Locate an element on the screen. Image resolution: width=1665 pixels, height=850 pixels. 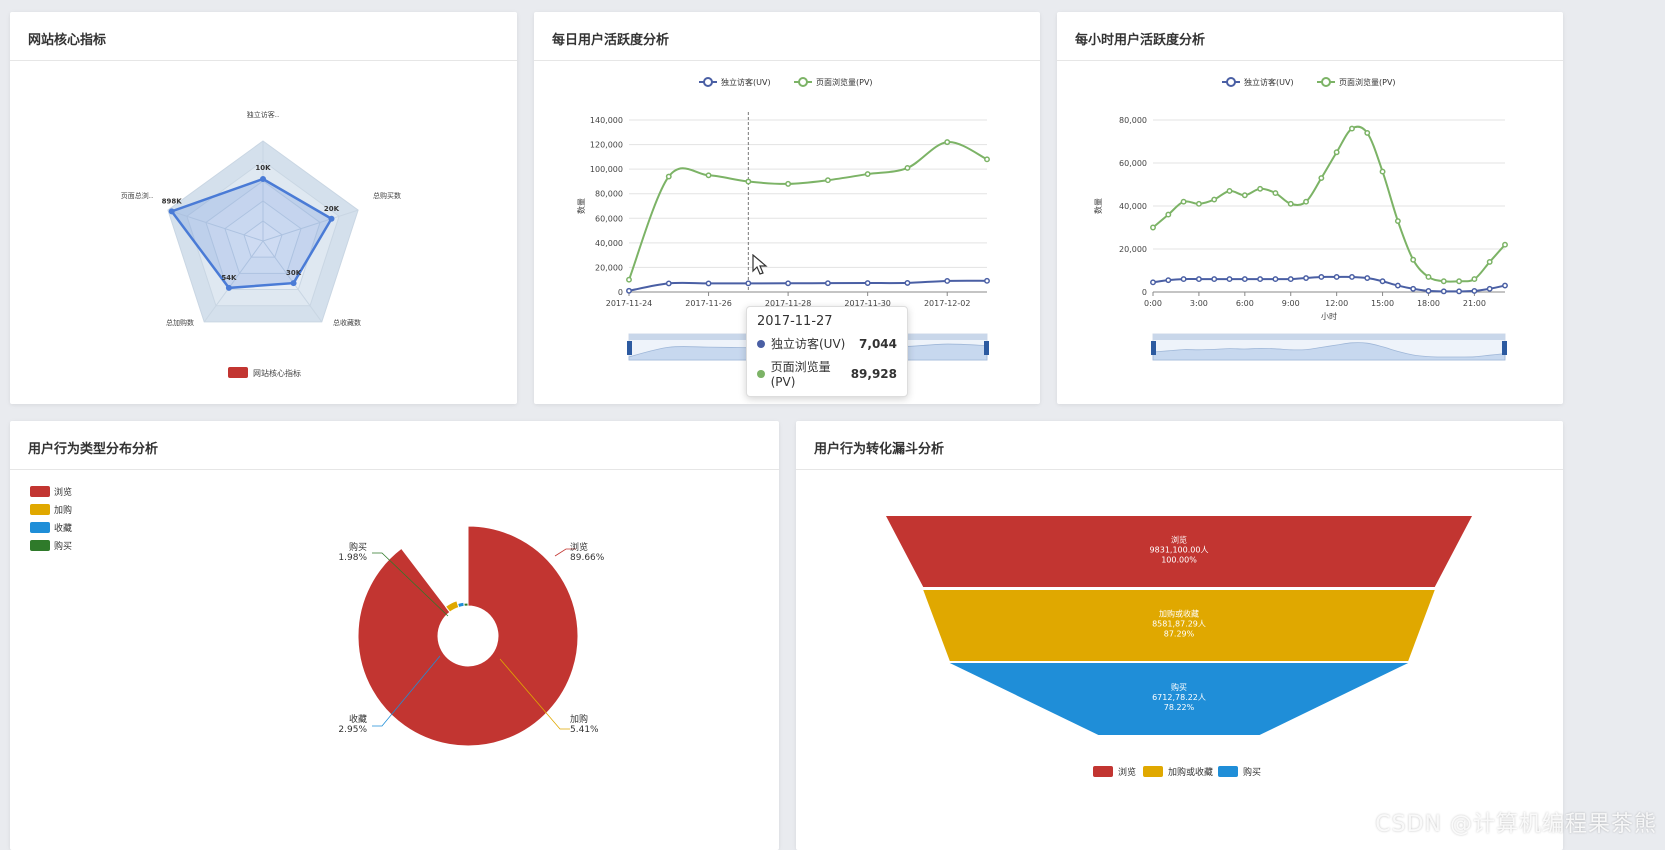
y-tick-label: 20,000 is located at coordinates (1133, 249).